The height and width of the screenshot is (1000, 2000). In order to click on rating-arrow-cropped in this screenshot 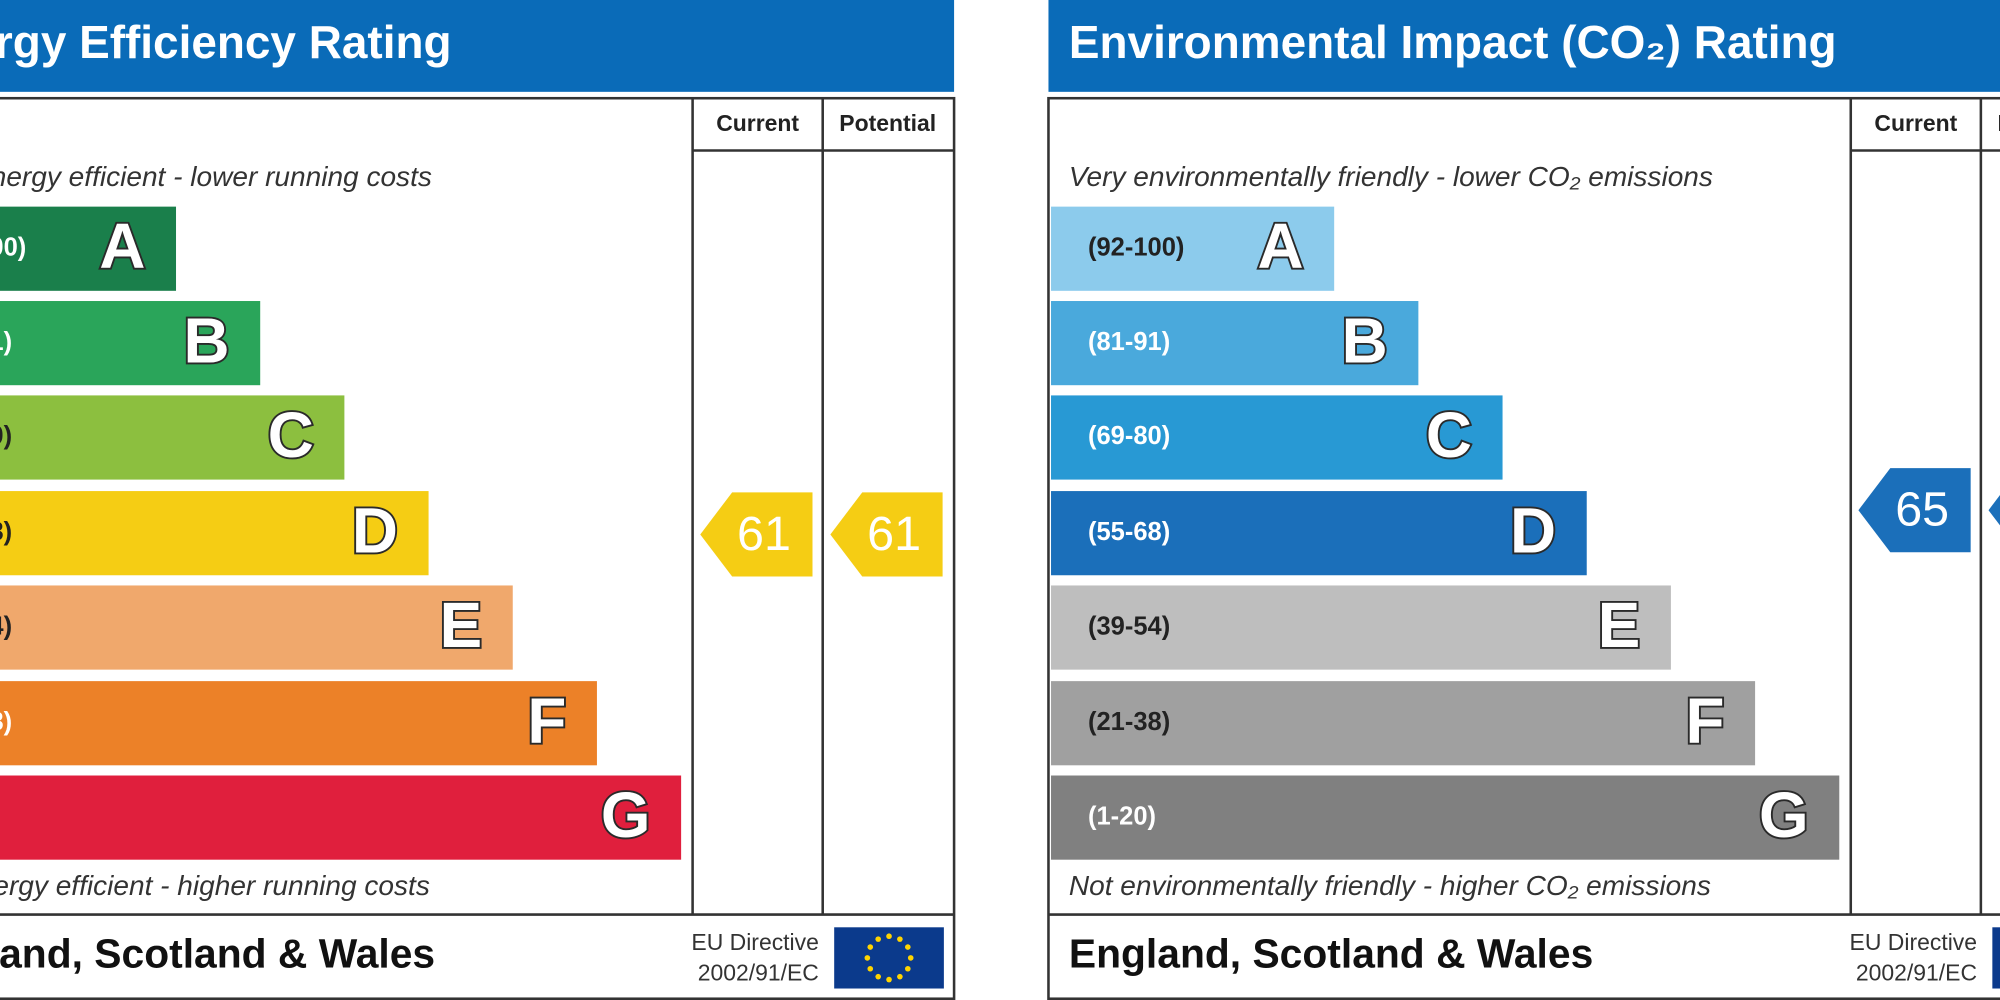, I will do `click(1994, 510)`.